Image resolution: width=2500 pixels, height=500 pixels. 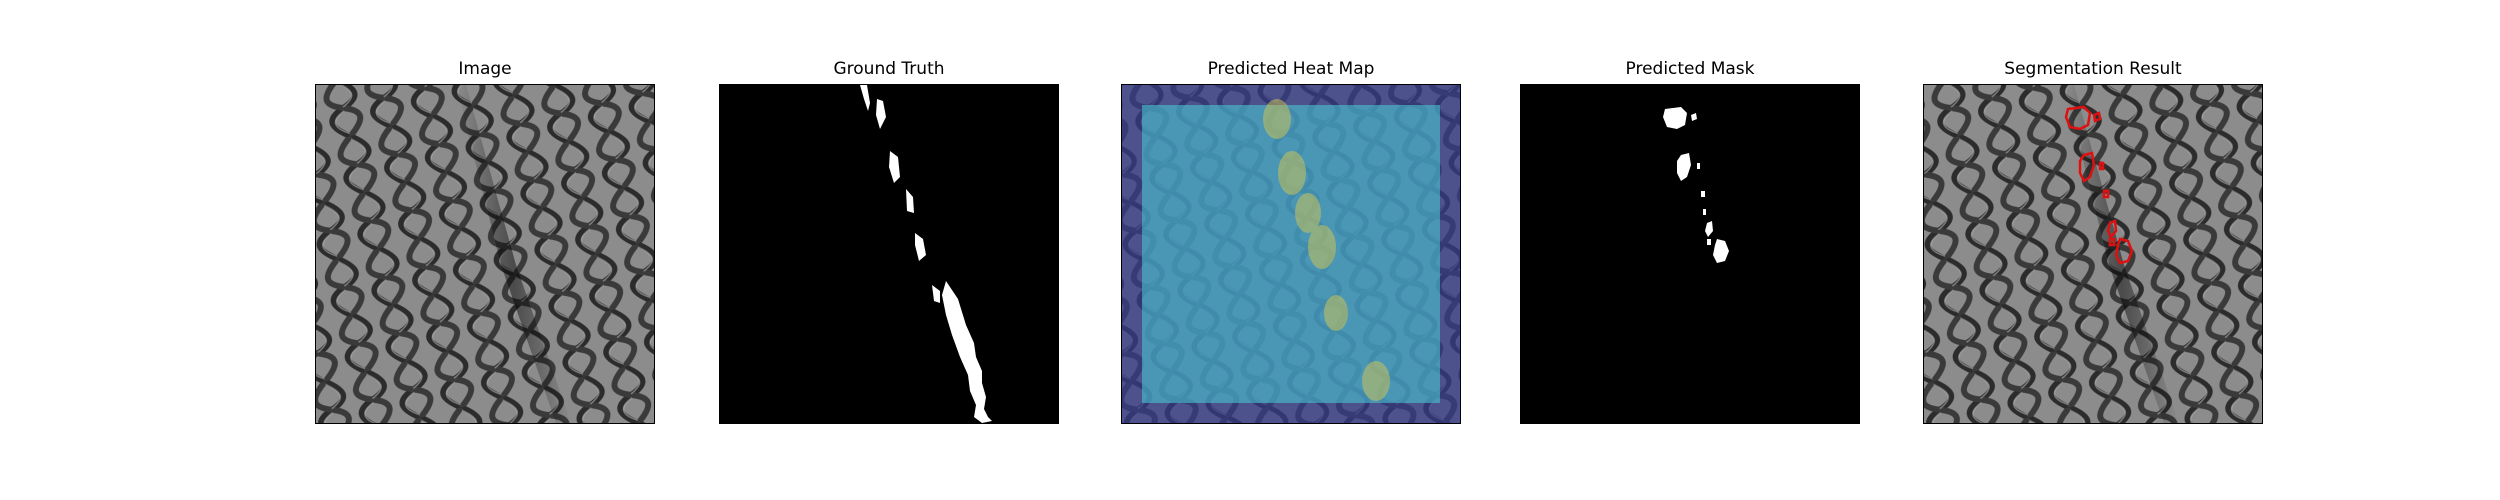 I want to click on panel-image: Image, so click(x=485, y=250).